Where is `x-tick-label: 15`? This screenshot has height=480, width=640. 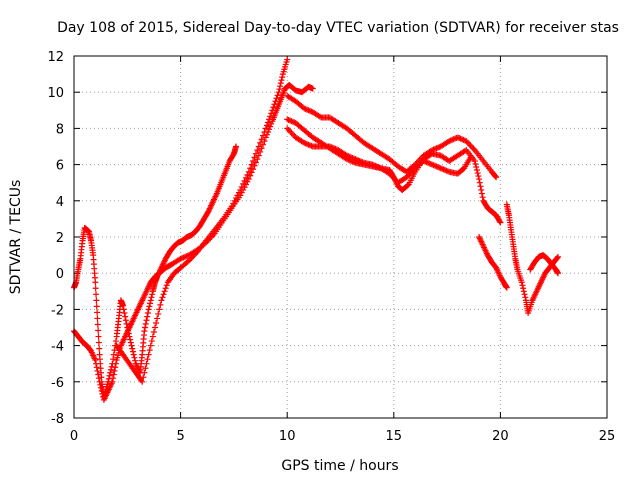
x-tick-label: 15 is located at coordinates (394, 436).